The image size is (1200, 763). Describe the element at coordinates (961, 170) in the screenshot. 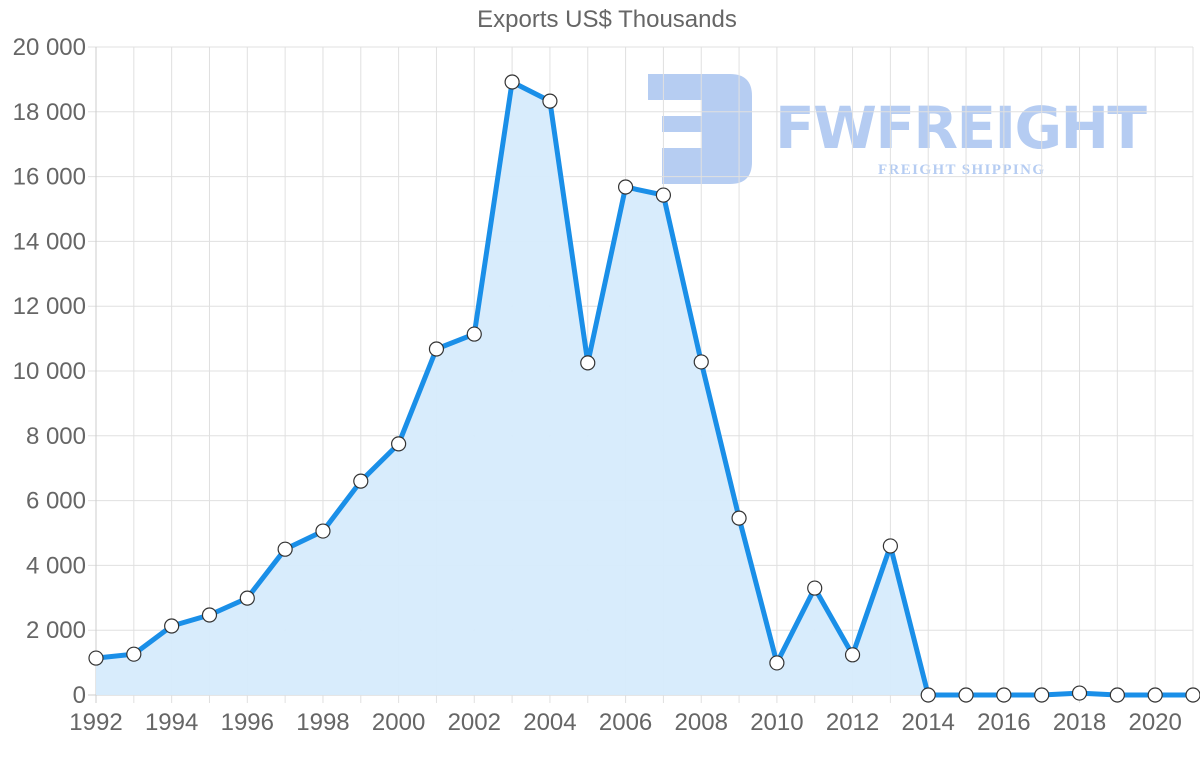

I see `watermark-tagline: FREIGHT SHIPPING` at that location.